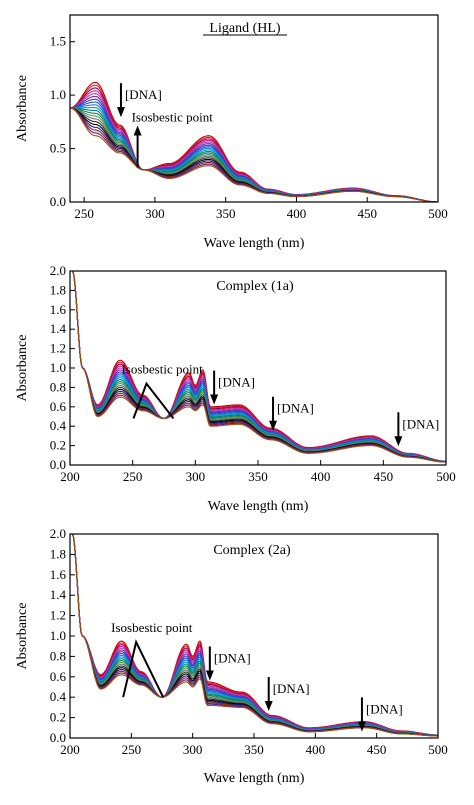  What do you see at coordinates (58, 41) in the screenshot?
I see `y-tick-label: 1.5` at bounding box center [58, 41].